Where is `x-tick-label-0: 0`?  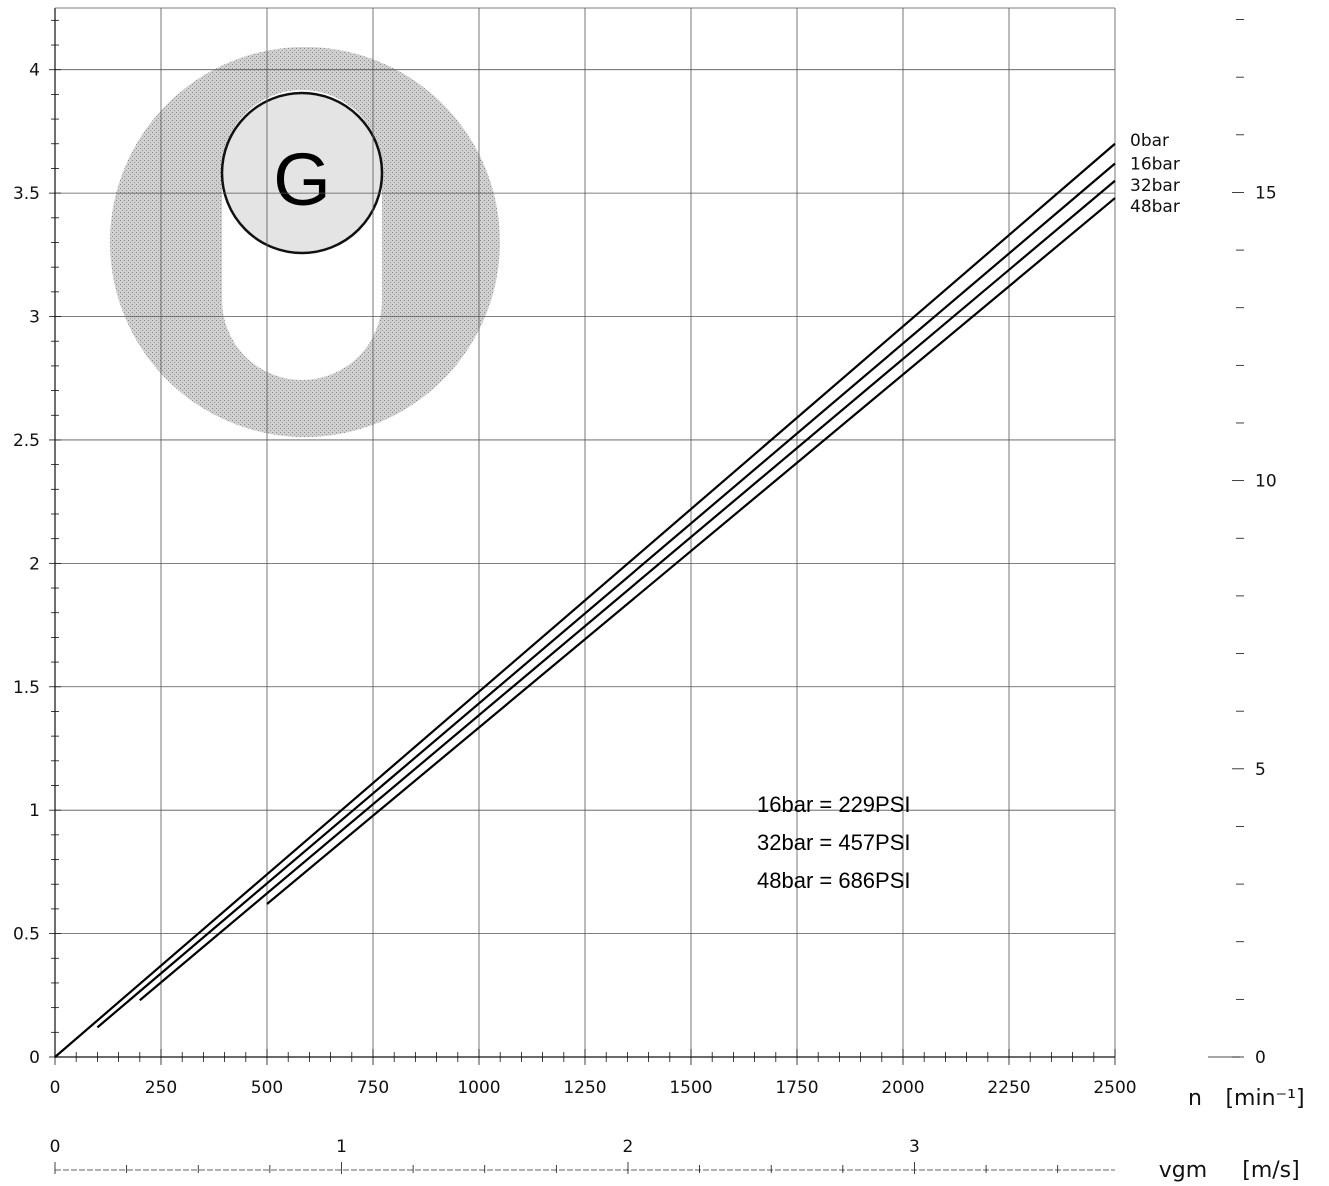 x-tick-label-0: 0 is located at coordinates (55, 1088).